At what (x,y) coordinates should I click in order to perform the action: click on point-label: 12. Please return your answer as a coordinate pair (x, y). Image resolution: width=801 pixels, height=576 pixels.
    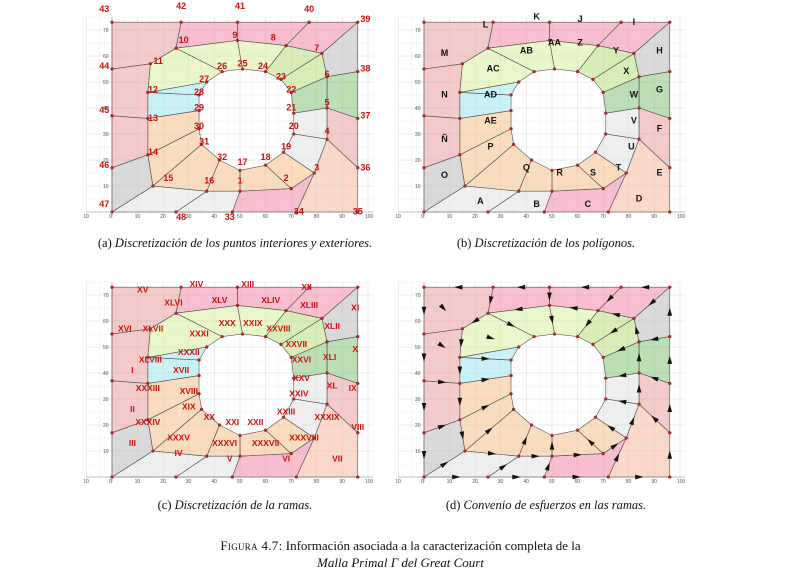
    Looking at the image, I should click on (153, 89).